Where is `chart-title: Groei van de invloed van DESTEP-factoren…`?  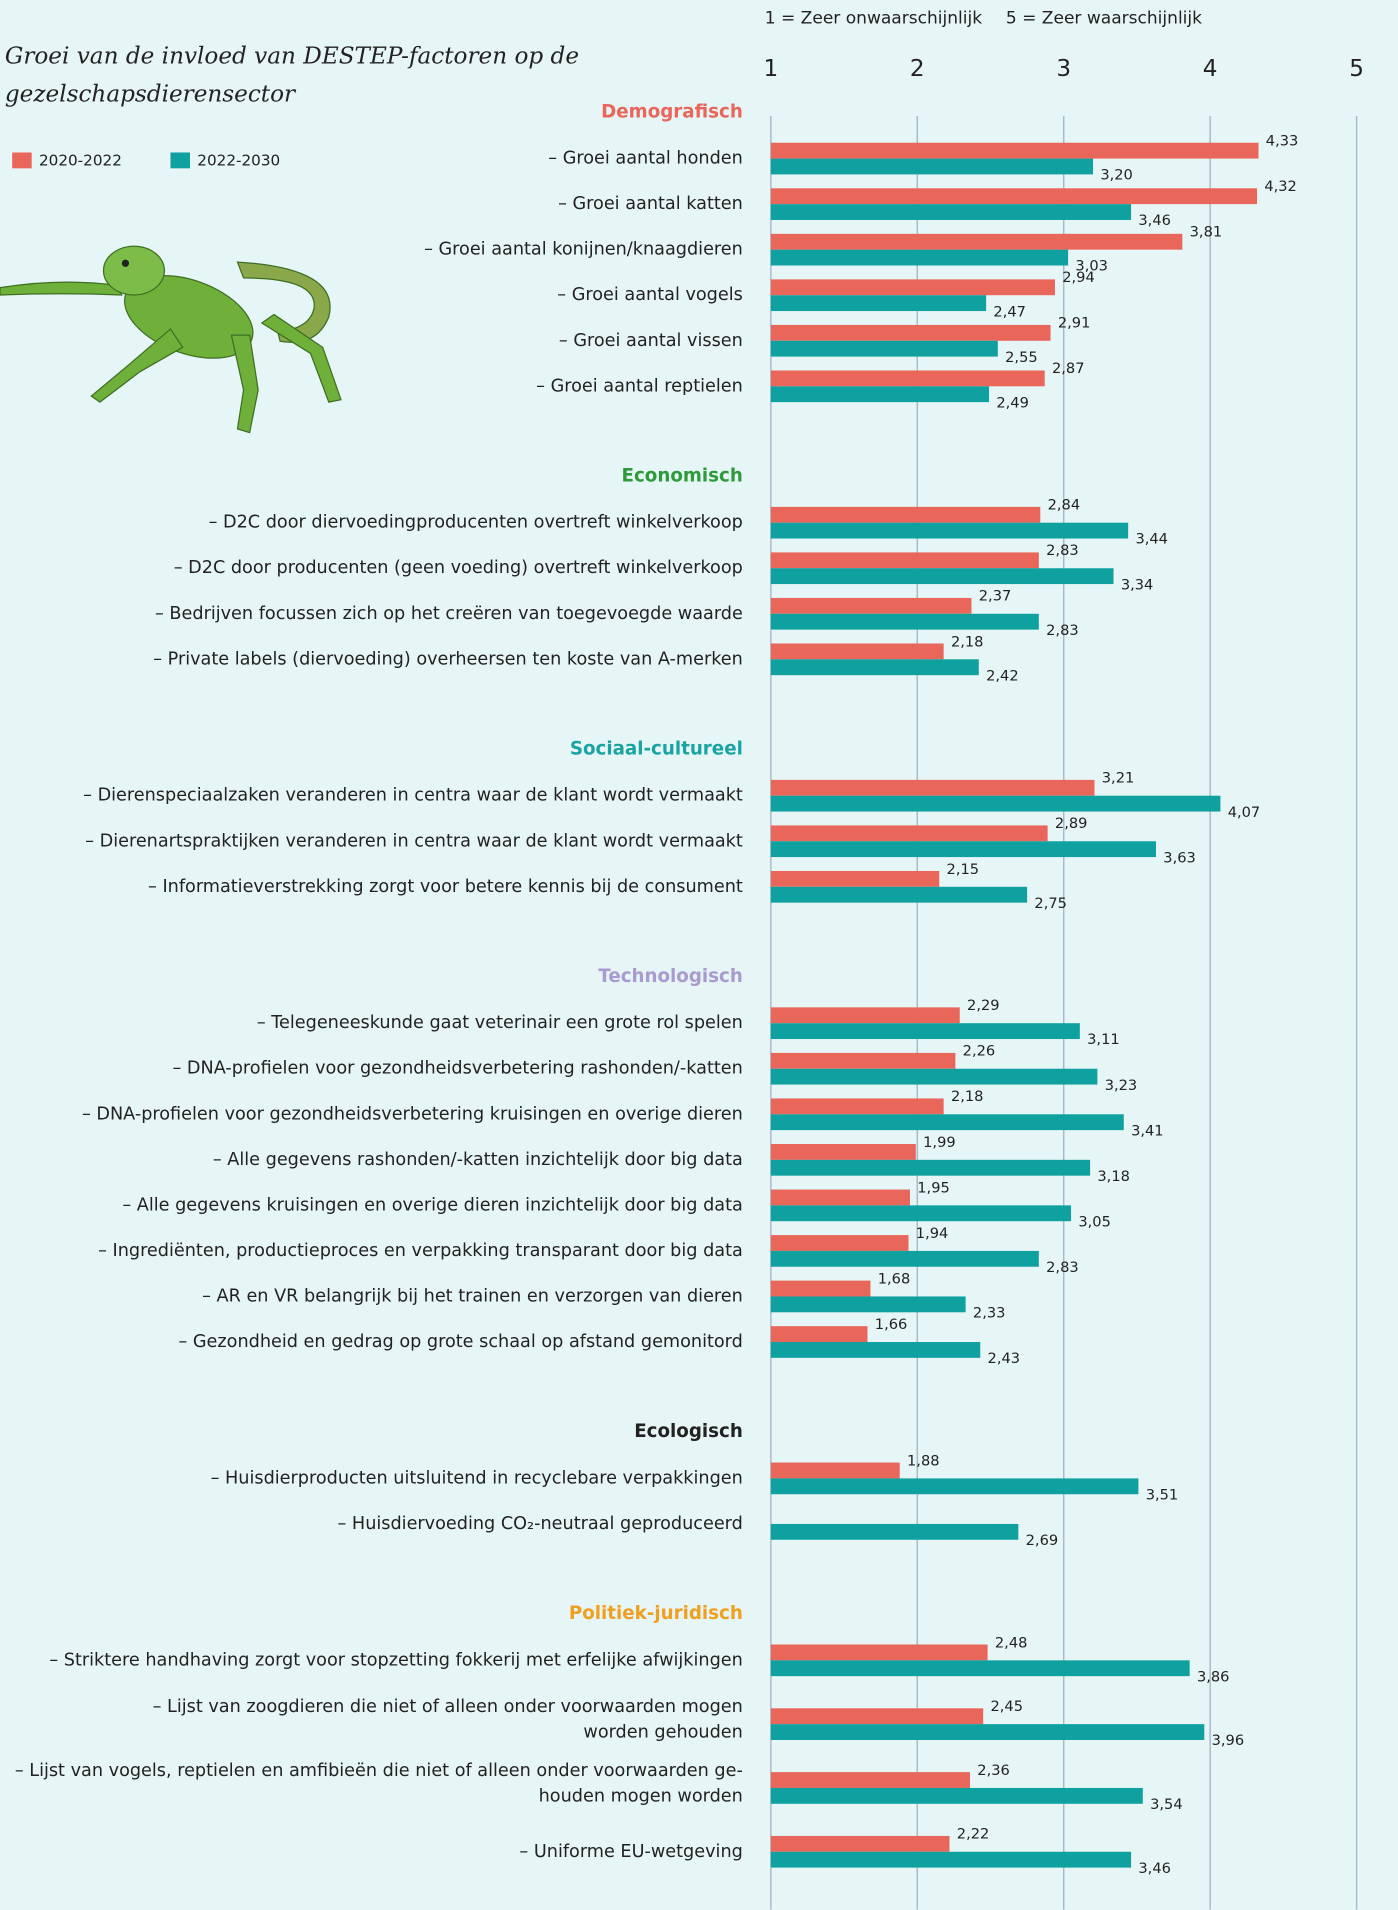 chart-title: Groei van de invloed van DESTEP-factoren… is located at coordinates (292, 57).